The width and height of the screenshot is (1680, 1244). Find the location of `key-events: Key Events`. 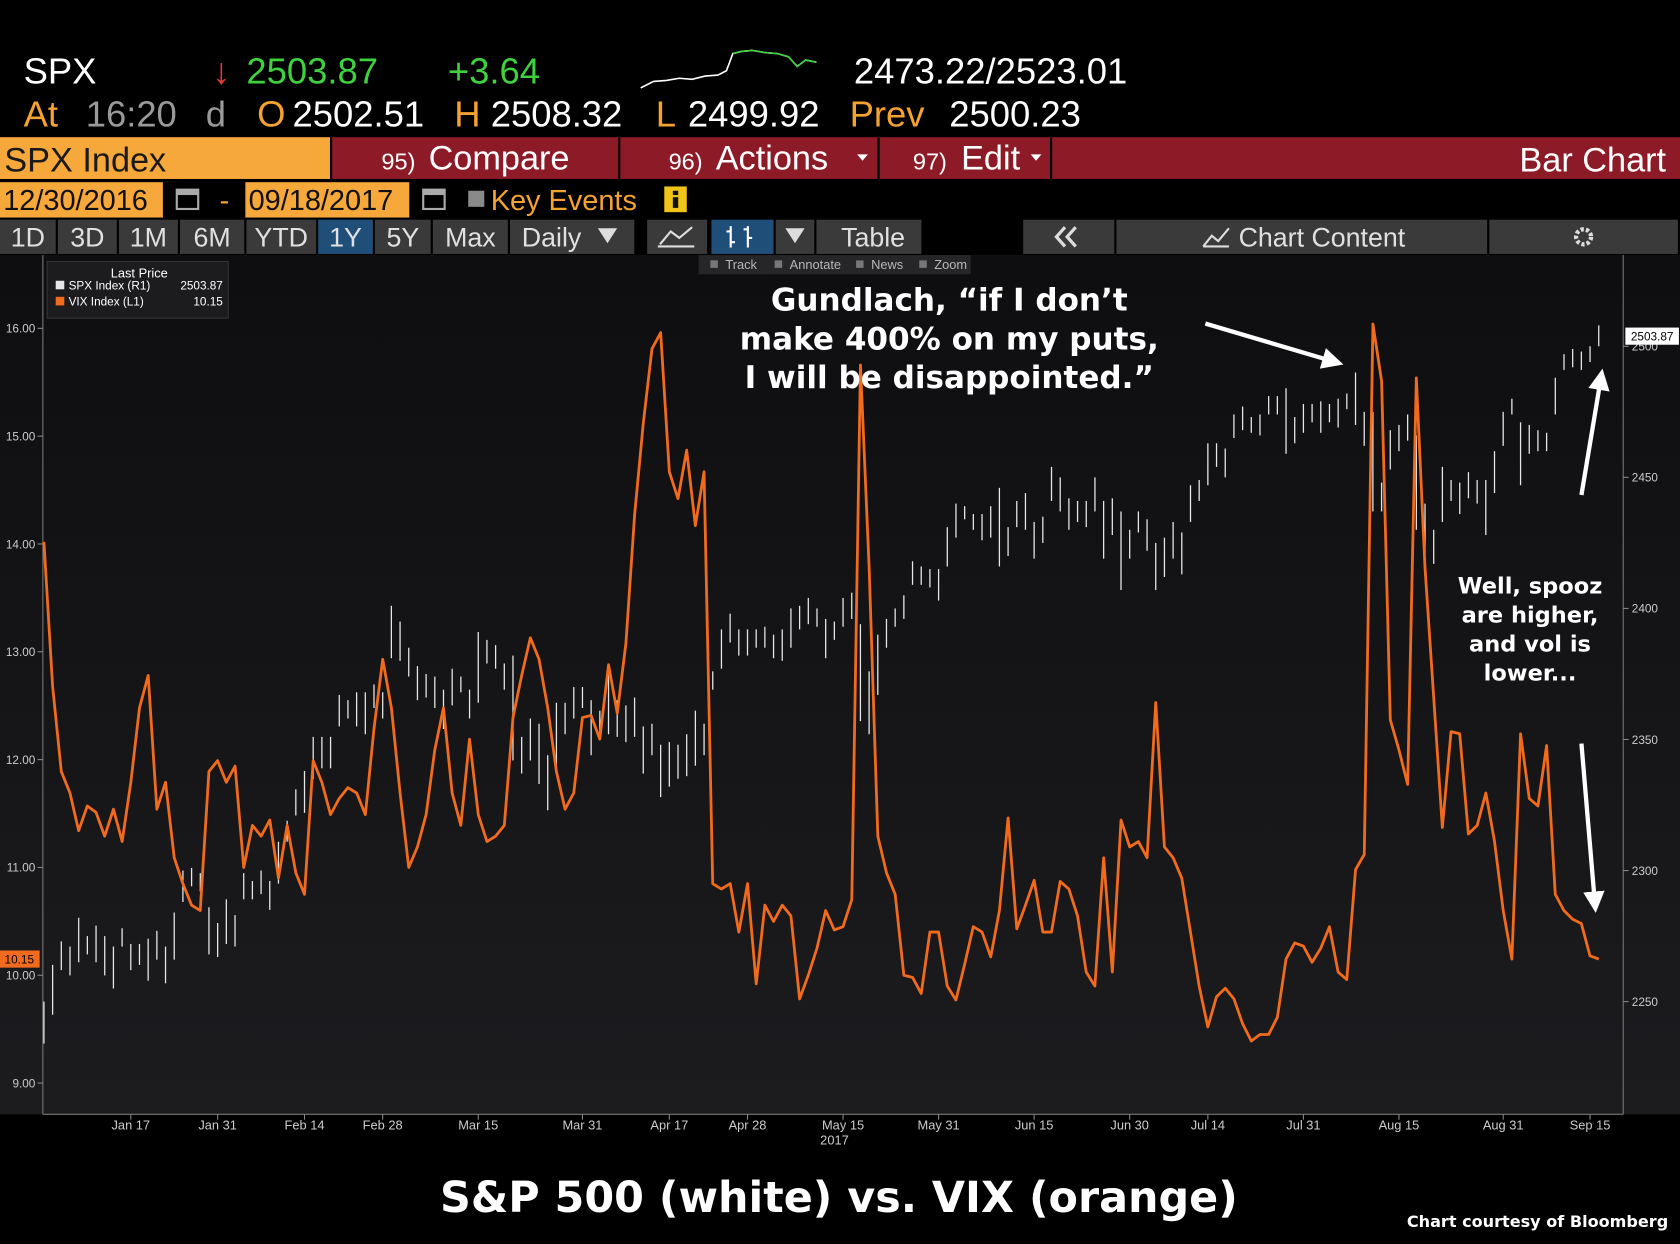

key-events: Key Events is located at coordinates (564, 201).